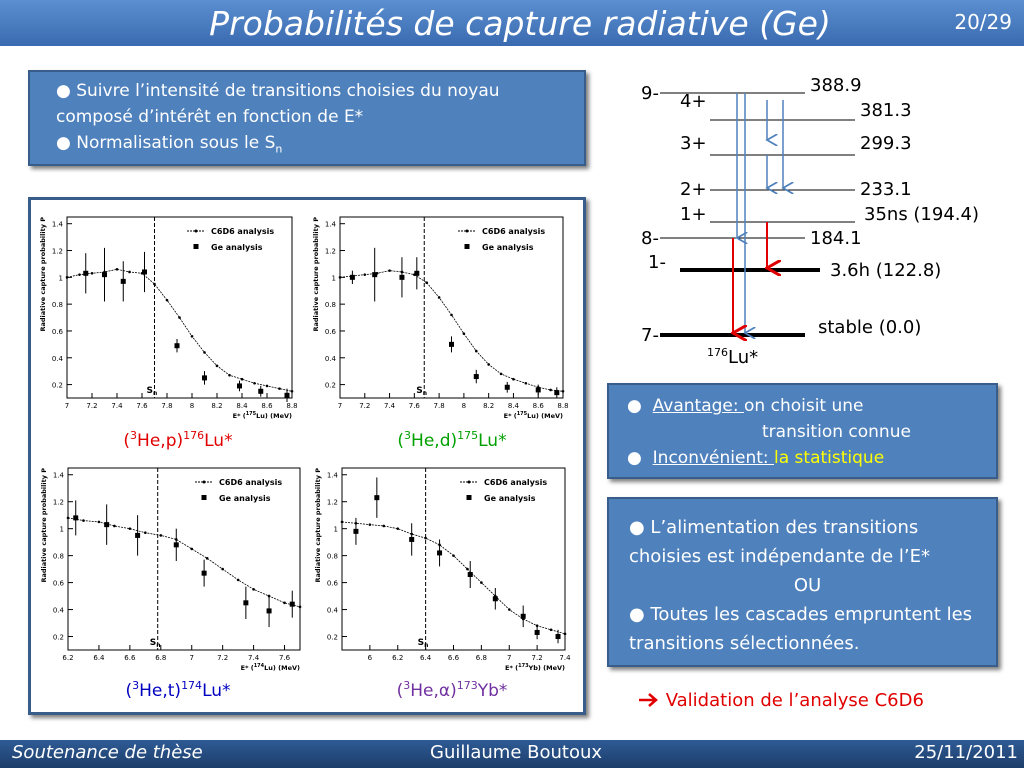 The height and width of the screenshot is (768, 1024). Describe the element at coordinates (454, 658) in the screenshot. I see `x-tick-label: 6.6` at that location.